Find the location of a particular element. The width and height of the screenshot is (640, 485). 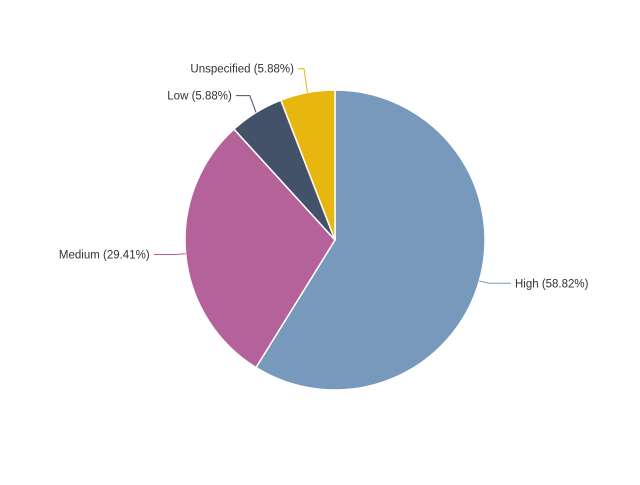

slice-label-medium: Medium (29.41%) is located at coordinates (104, 256).